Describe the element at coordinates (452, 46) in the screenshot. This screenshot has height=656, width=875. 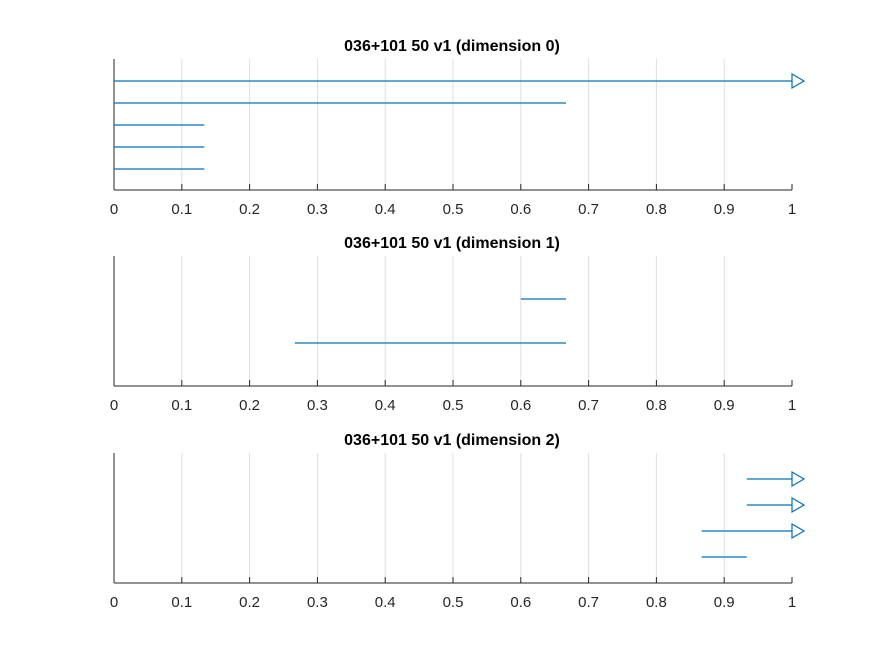
I see `panel-title: 036+101 50 v1 (dimension 0)` at that location.